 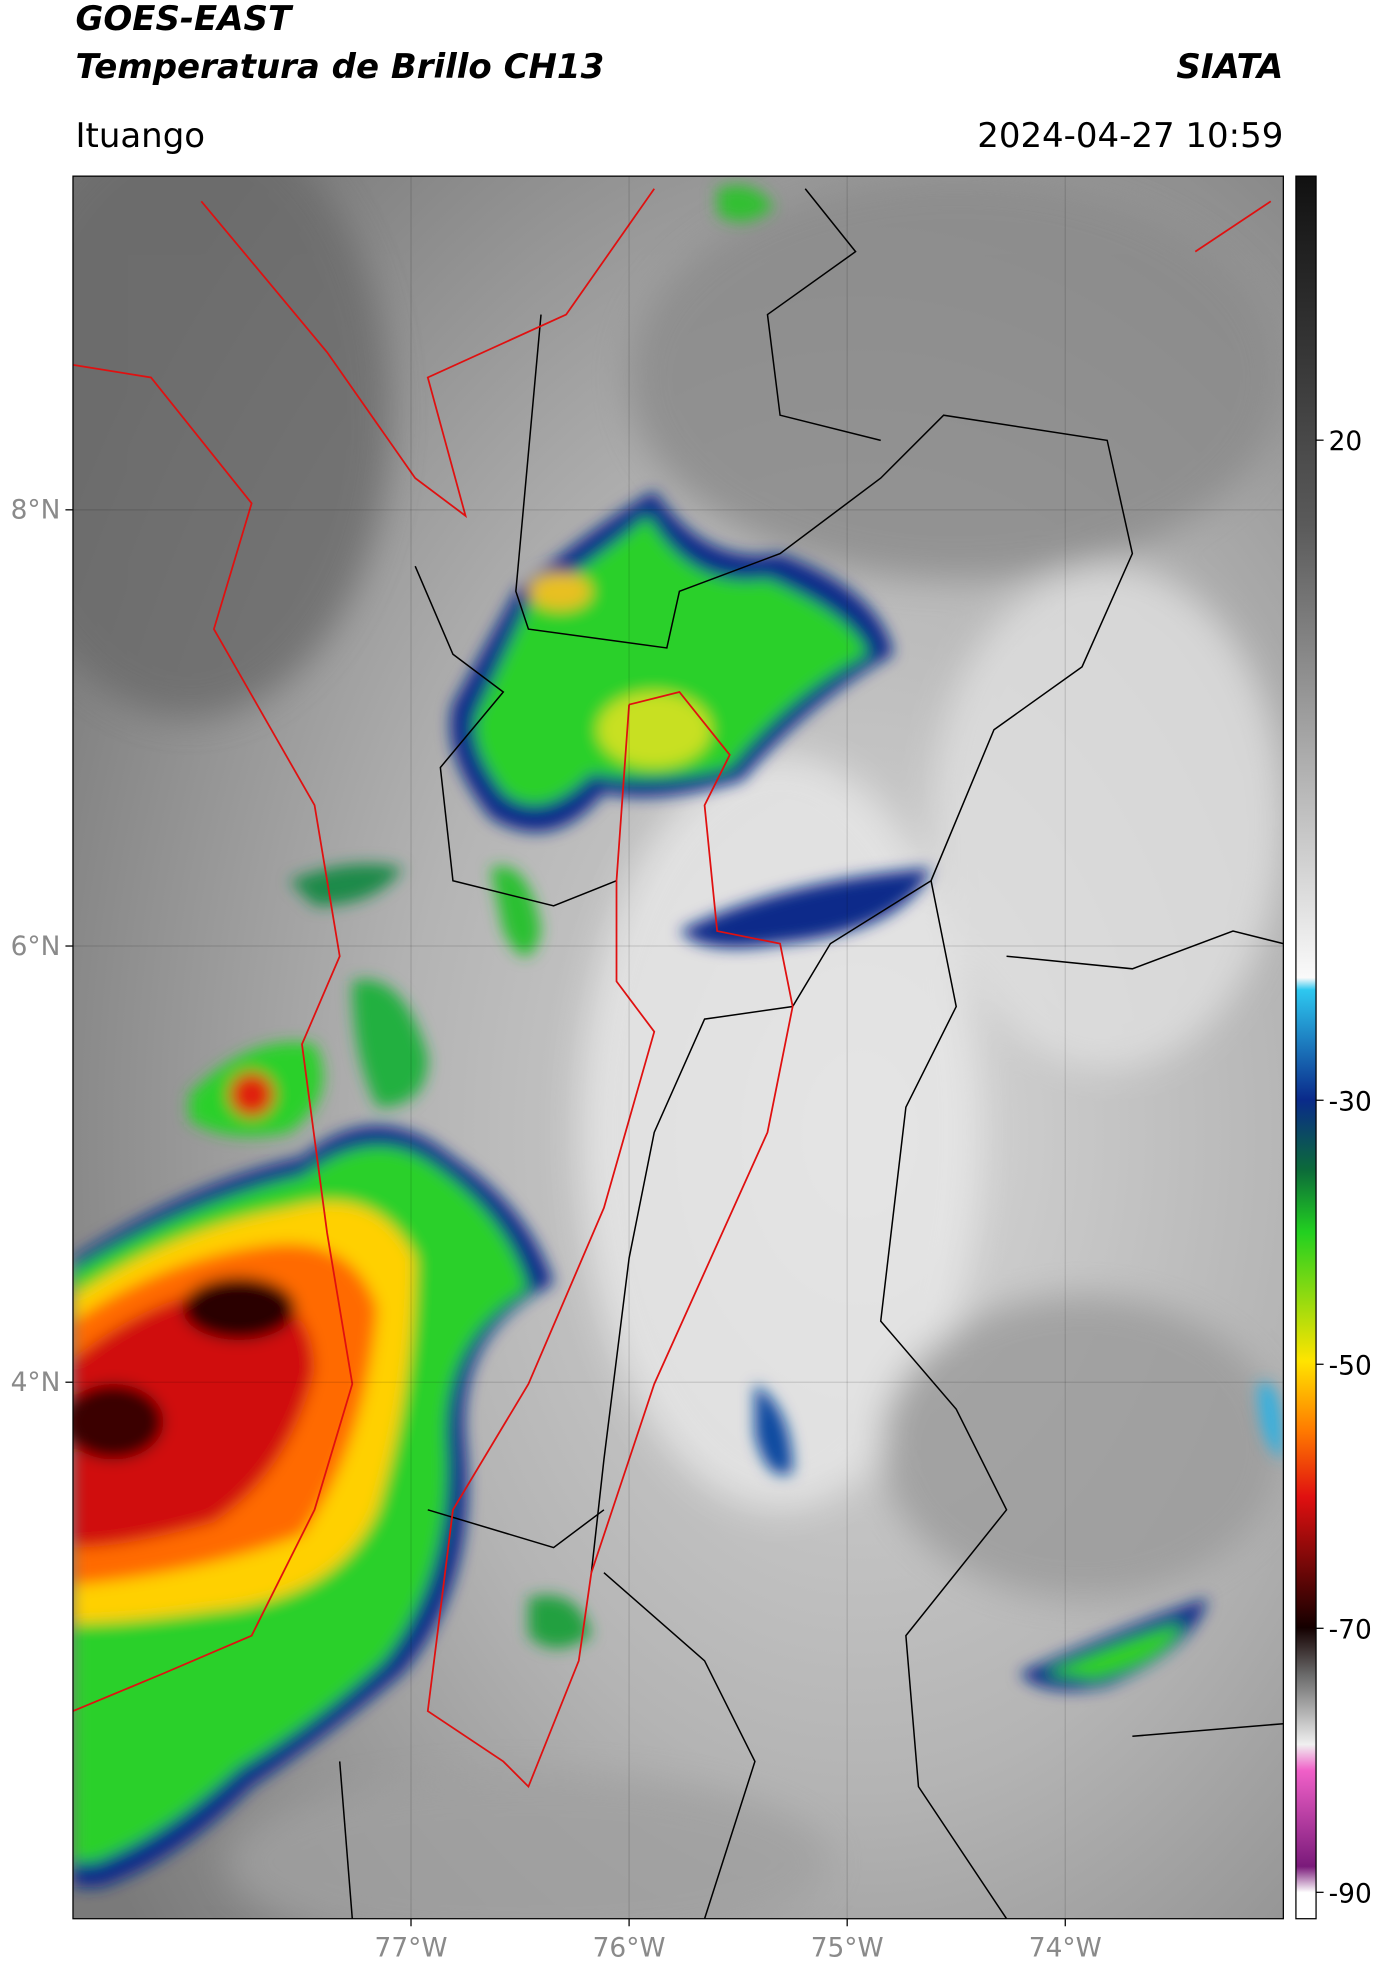 What do you see at coordinates (1350, 1629) in the screenshot?
I see `colorbar-tick-label: -70` at bounding box center [1350, 1629].